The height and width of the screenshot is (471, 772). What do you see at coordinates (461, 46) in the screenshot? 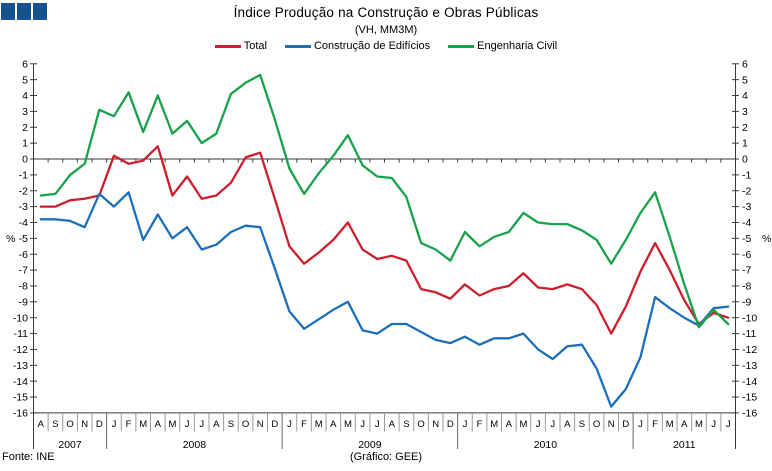
I see `legend-line-swatch-engenharia-civil` at bounding box center [461, 46].